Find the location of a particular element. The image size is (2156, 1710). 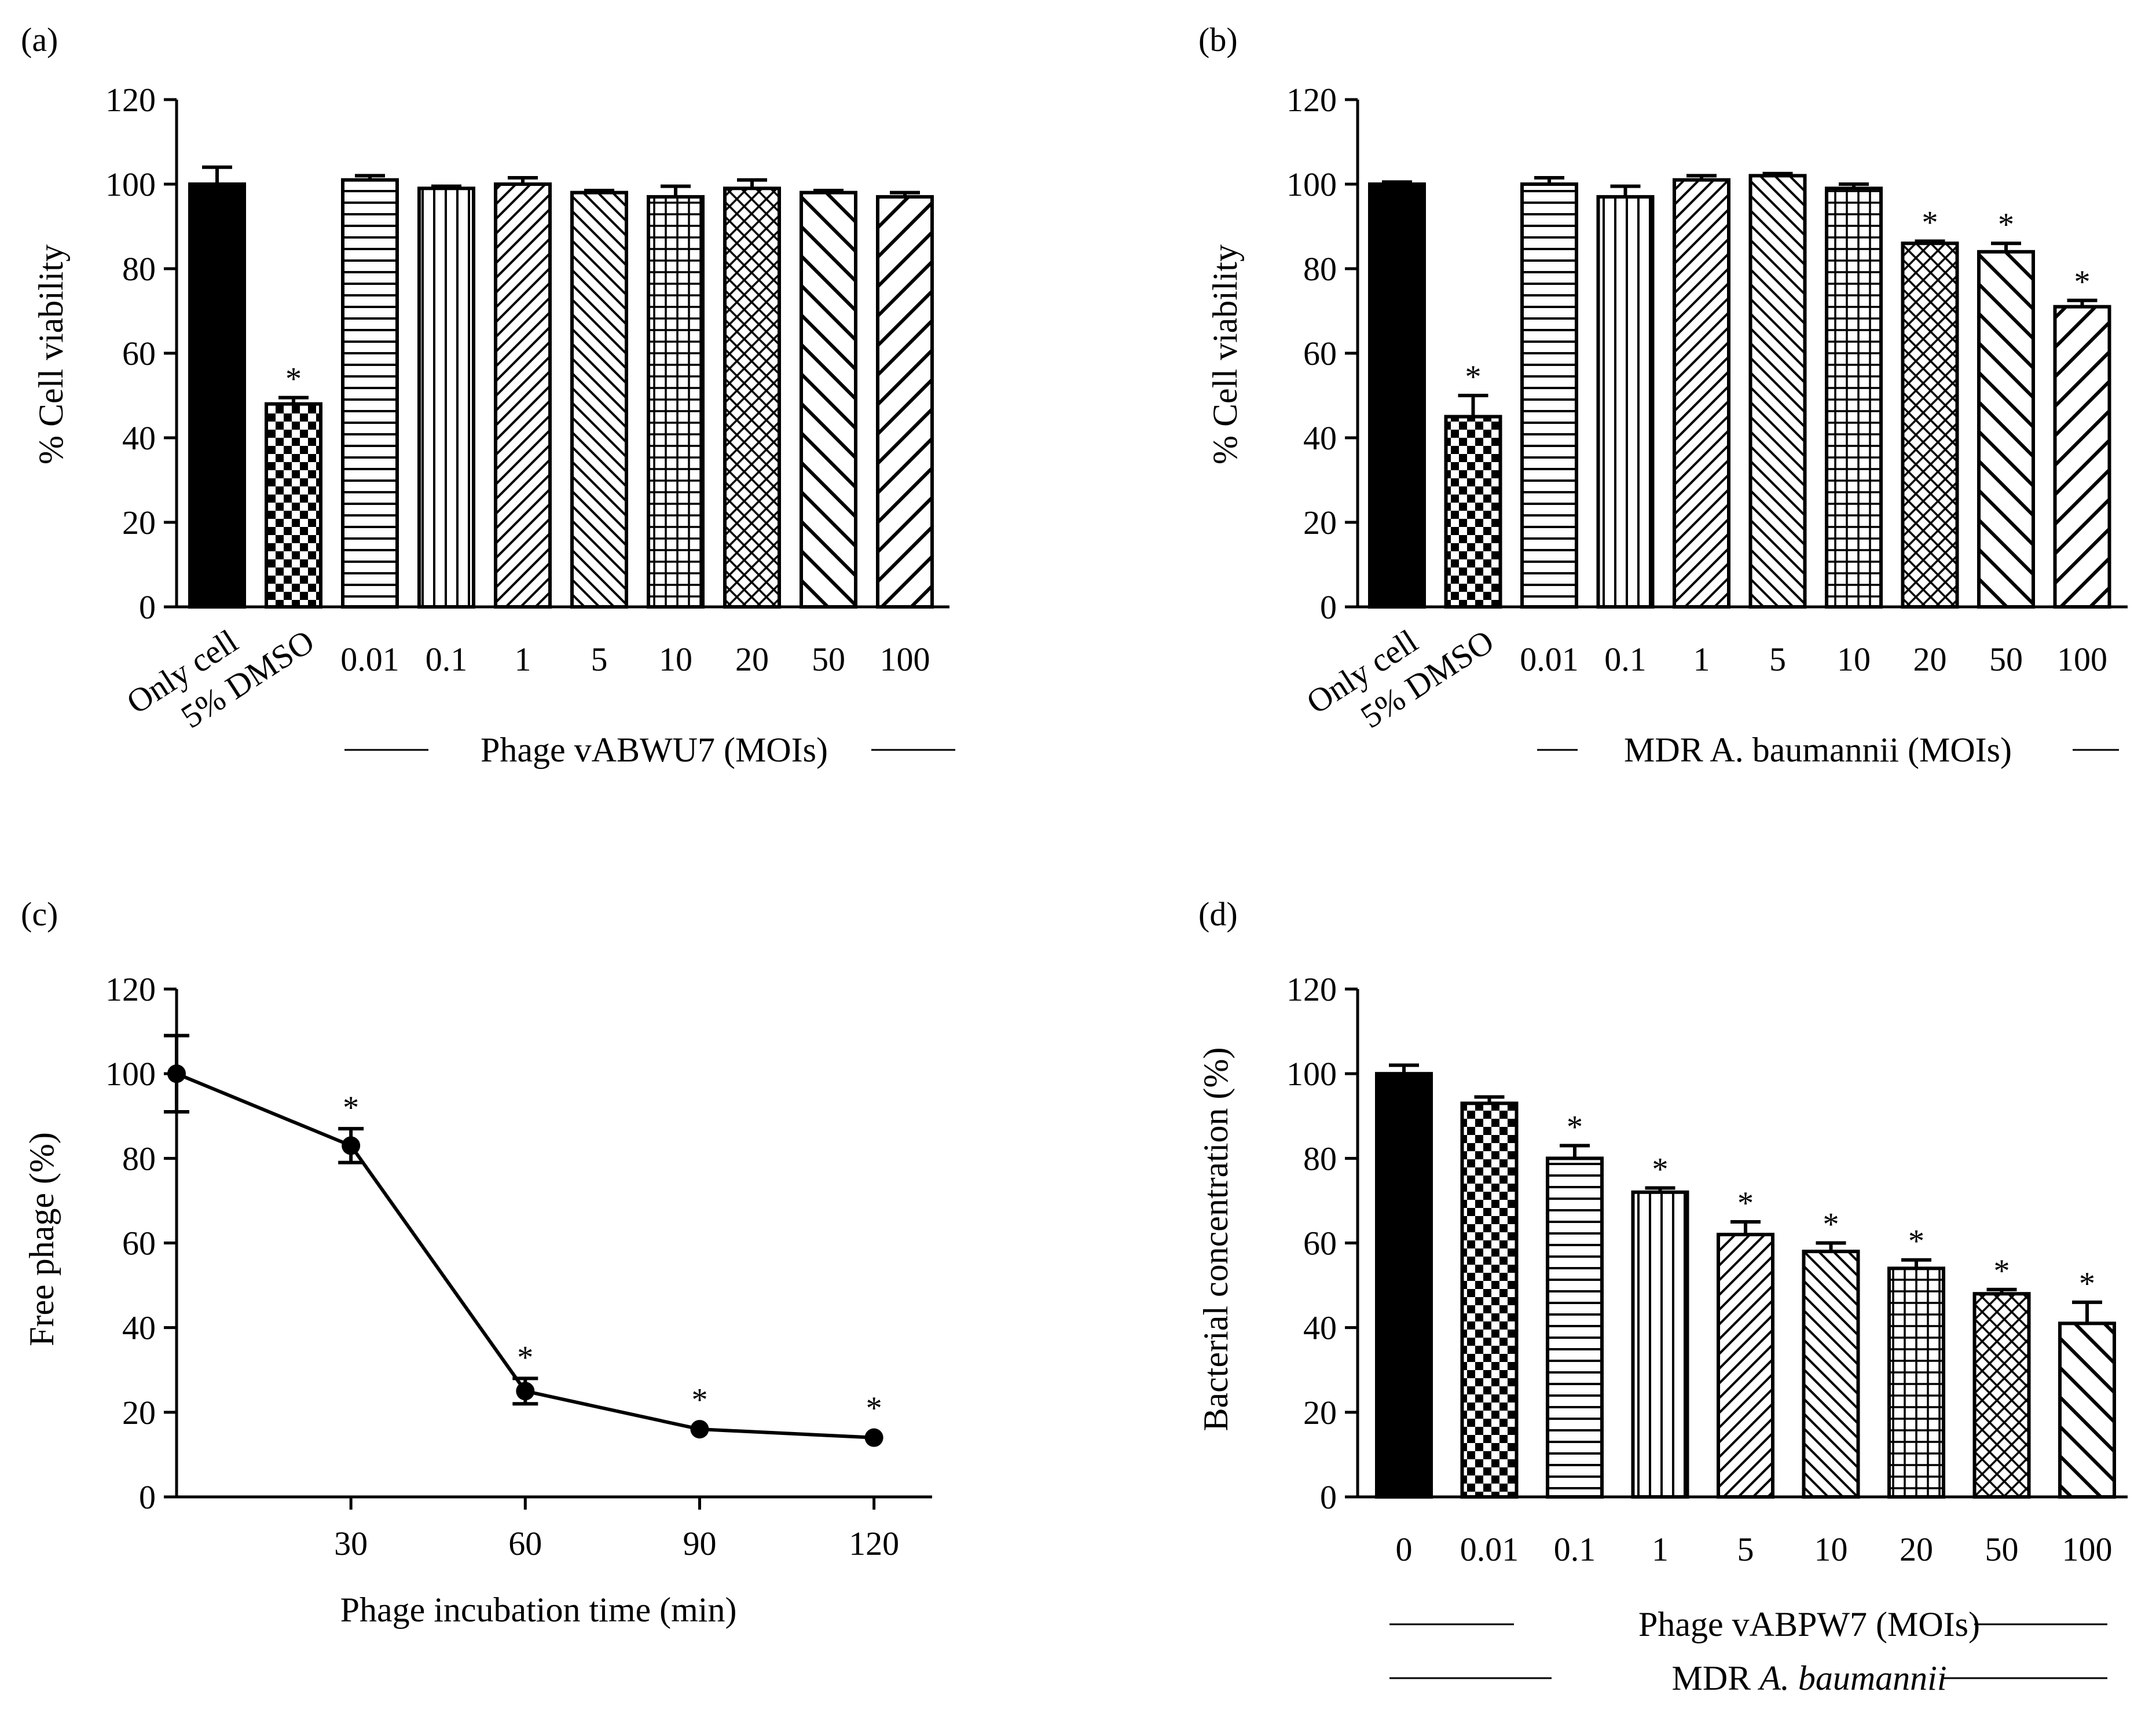

x-tick-label: 120 is located at coordinates (874, 1543).